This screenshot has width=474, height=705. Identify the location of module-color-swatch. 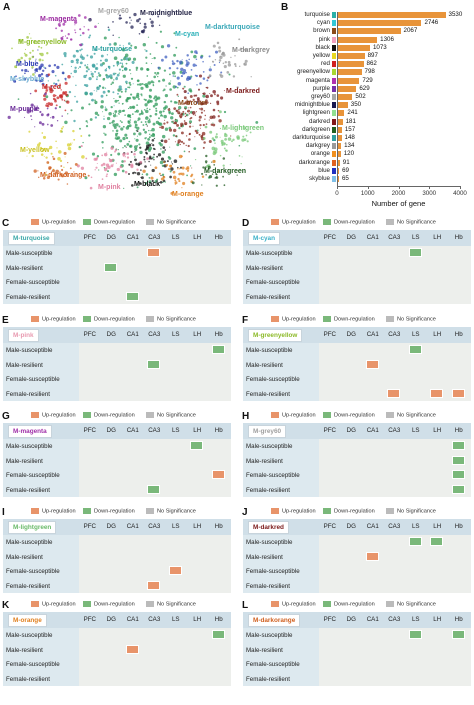
(334, 162).